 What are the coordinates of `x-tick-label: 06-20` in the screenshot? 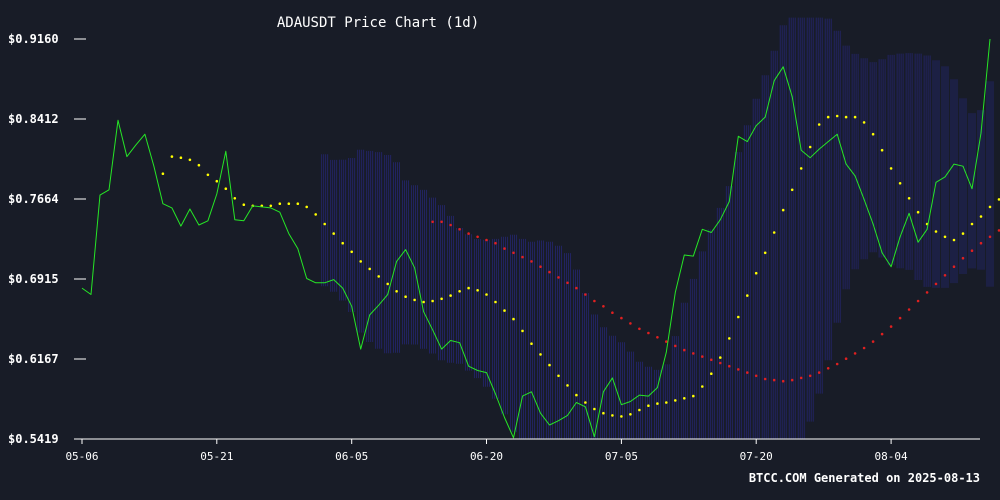 It's located at (486, 456).